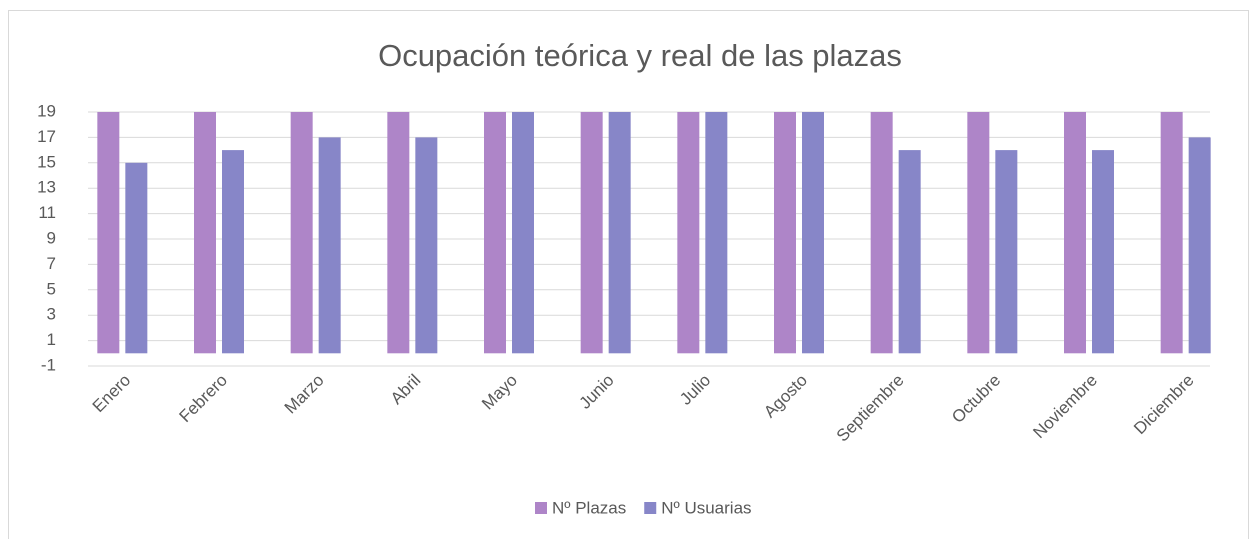  Describe the element at coordinates (51, 263) in the screenshot. I see `y-tick-label: 7` at that location.